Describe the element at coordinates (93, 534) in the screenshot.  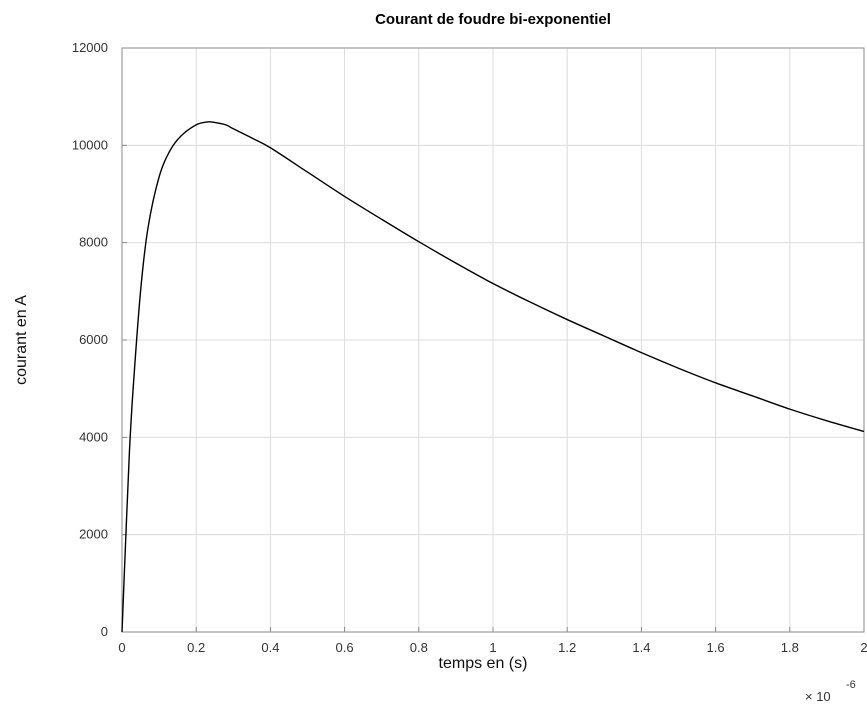
I see `y-tick-label: 2000` at that location.